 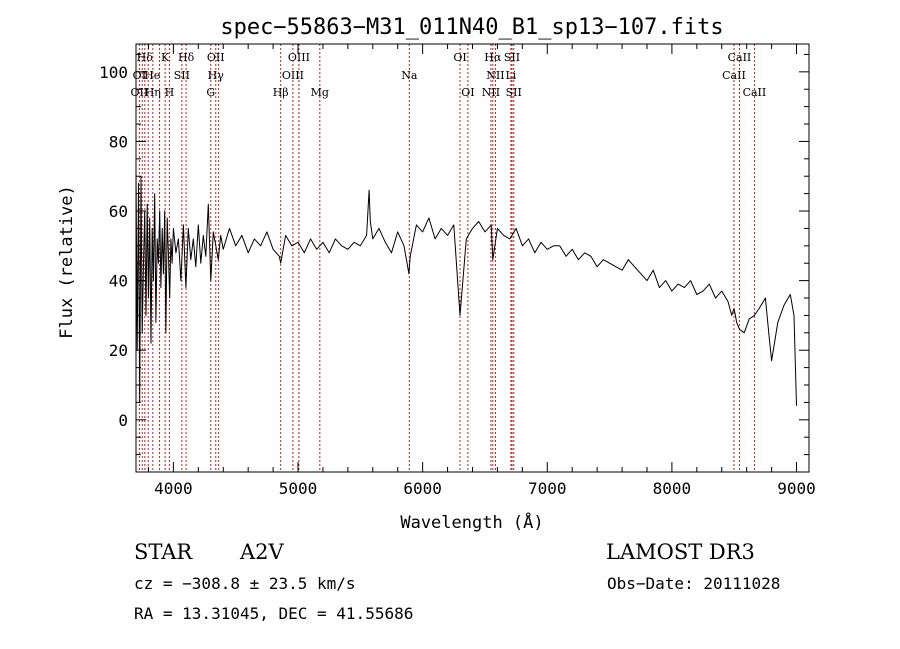 What do you see at coordinates (210, 92) in the screenshot?
I see `line-id-label: G` at bounding box center [210, 92].